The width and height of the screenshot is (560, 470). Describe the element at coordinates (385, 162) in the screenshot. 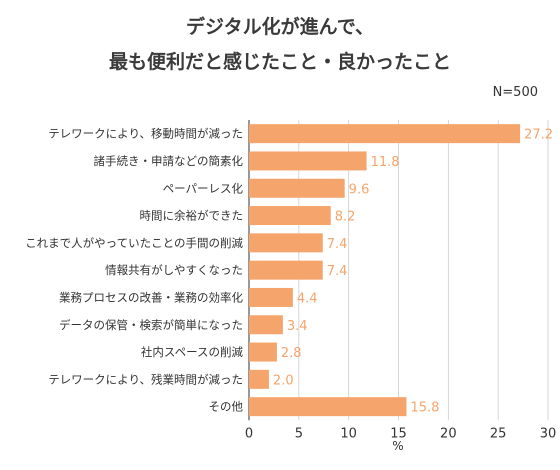

I see `value-label: 11.8` at that location.